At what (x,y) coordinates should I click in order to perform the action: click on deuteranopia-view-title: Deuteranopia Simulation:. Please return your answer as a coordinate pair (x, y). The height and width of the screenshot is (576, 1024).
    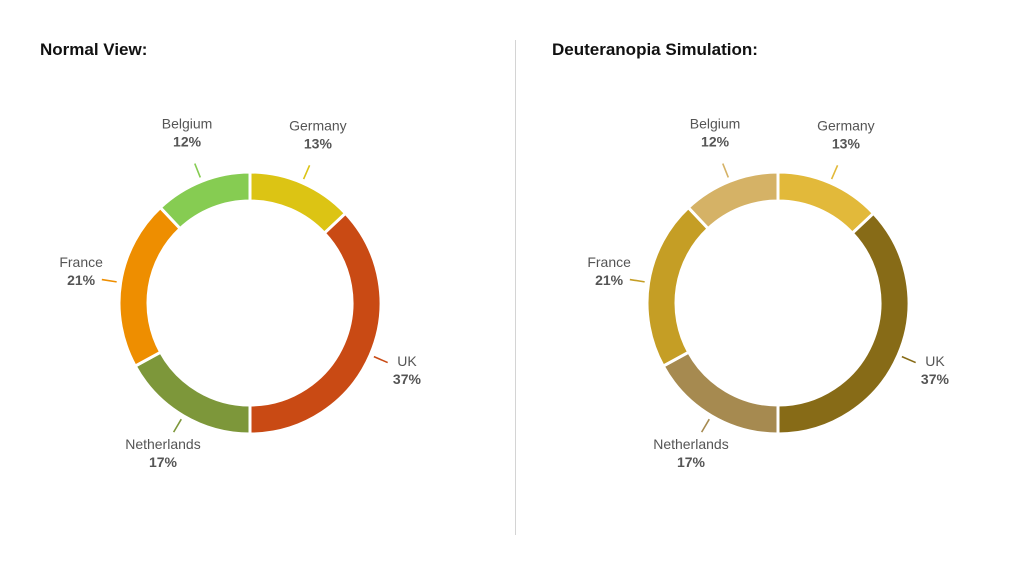
    Looking at the image, I should click on (655, 49).